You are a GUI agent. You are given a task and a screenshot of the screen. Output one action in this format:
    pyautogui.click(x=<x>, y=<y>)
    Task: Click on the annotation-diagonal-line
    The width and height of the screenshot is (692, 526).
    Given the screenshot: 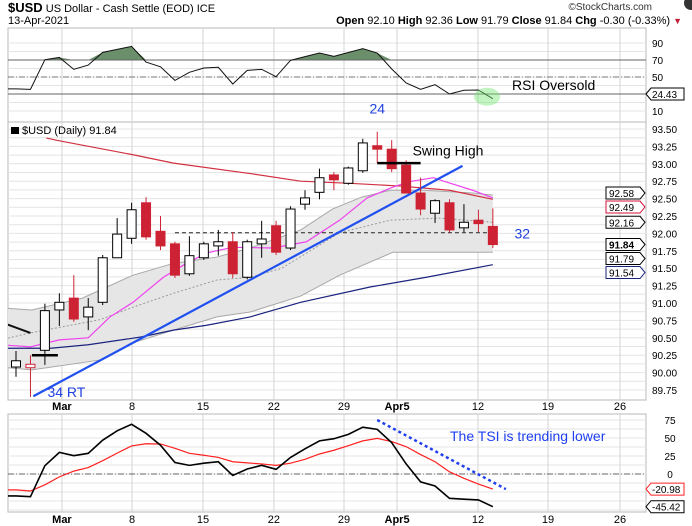 What is the action you would take?
    pyautogui.click(x=19, y=328)
    